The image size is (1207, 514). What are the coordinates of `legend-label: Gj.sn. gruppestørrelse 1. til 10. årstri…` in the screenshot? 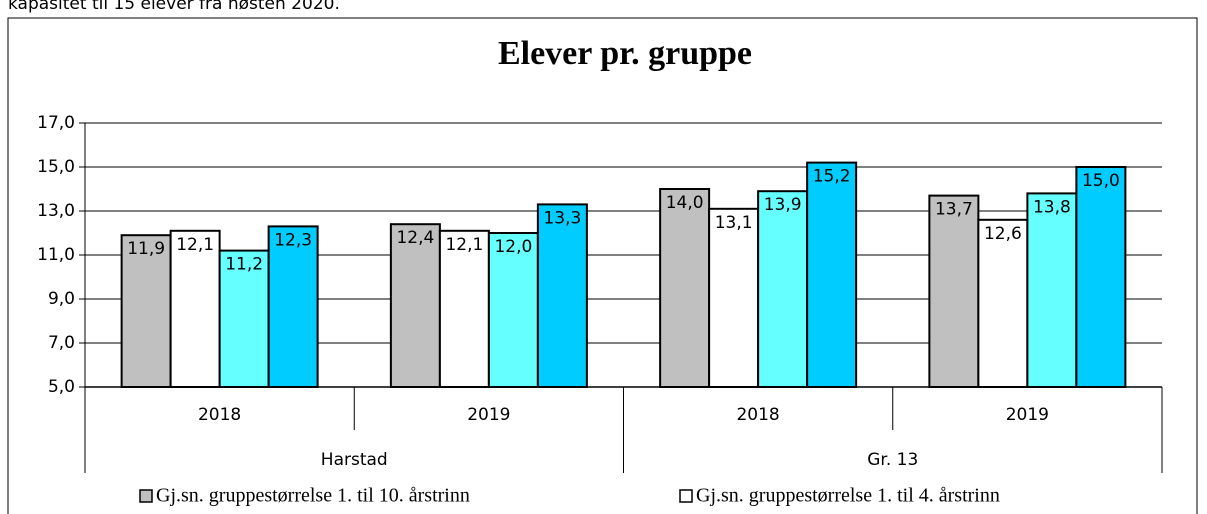 It's located at (313, 496).